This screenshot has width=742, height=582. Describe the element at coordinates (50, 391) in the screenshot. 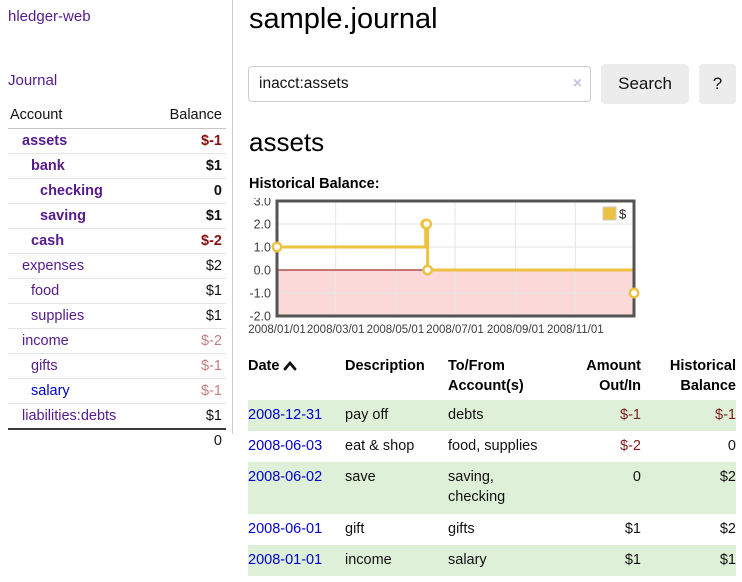

I see `account-link: salary` at that location.